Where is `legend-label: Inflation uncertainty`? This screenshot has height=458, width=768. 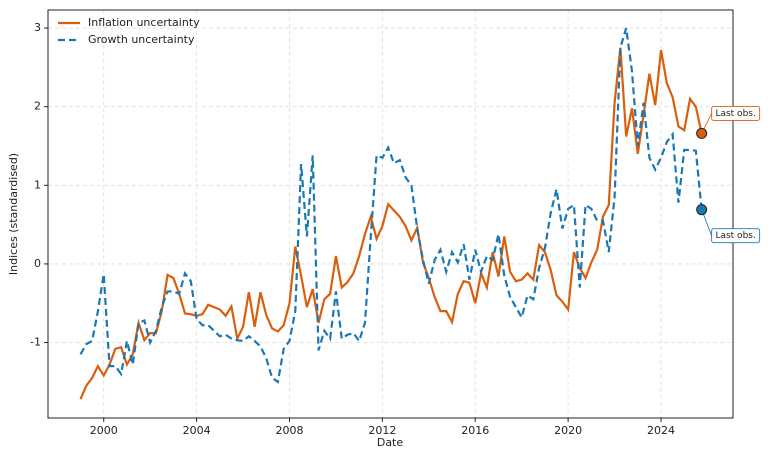
legend-label: Inflation uncertainty is located at coordinates (144, 22).